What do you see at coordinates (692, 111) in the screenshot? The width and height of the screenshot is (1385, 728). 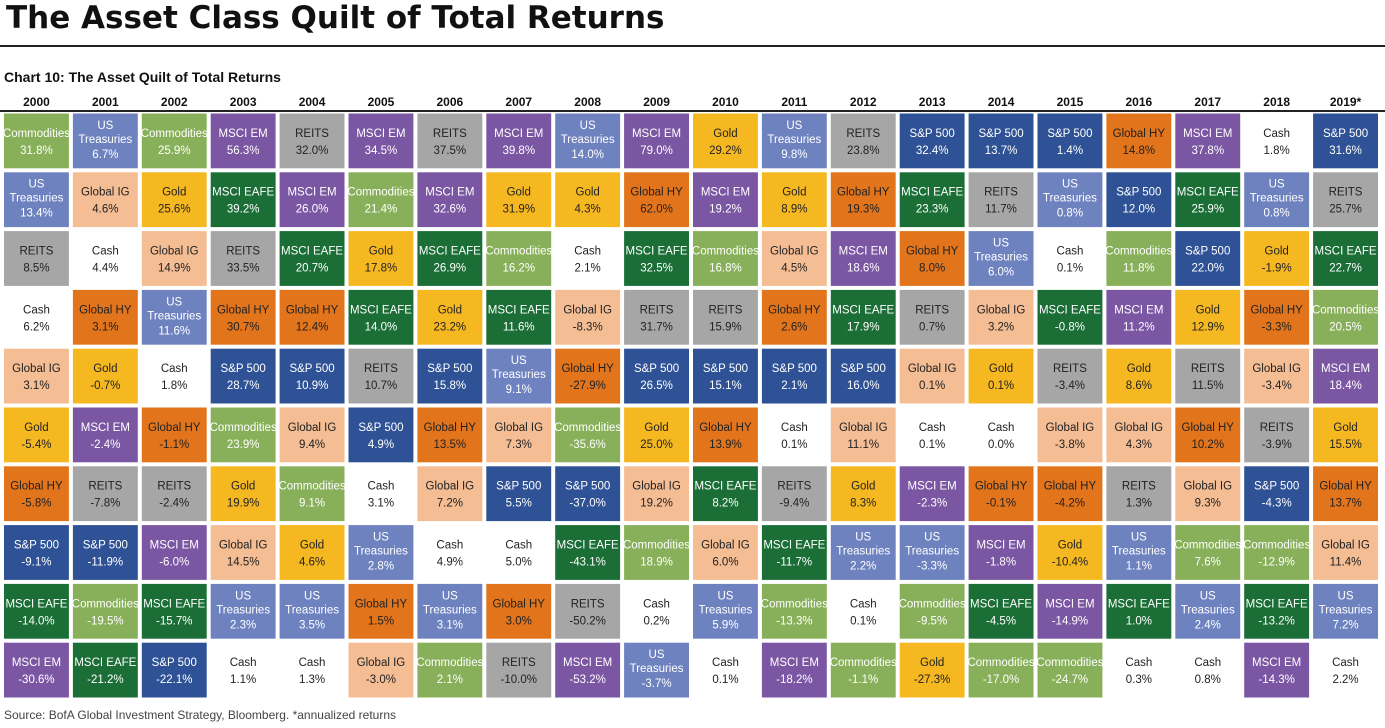 I see `header-divider` at bounding box center [692, 111].